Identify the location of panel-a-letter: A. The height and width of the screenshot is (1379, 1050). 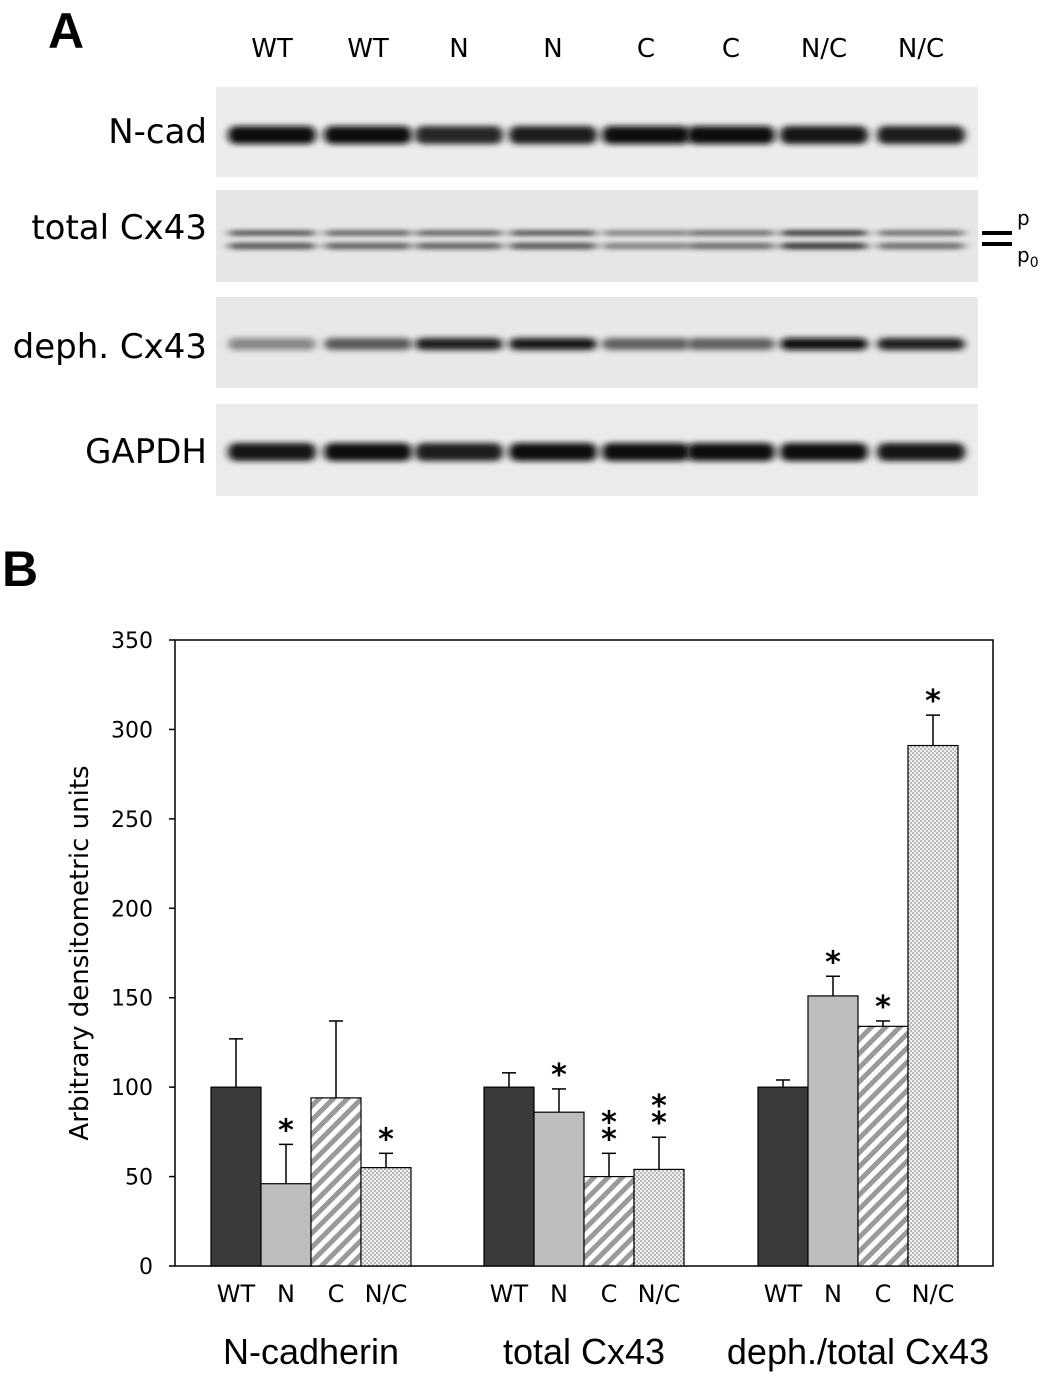
(66, 31).